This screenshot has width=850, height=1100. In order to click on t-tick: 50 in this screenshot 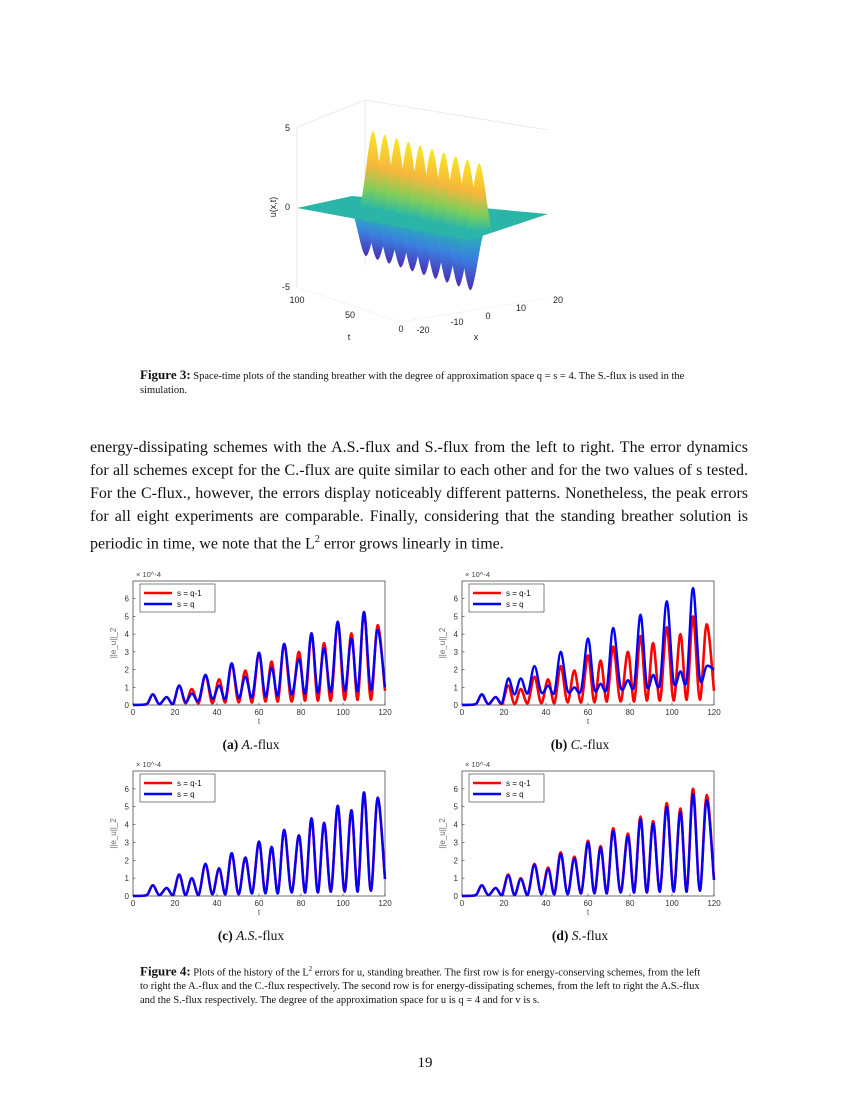, I will do `click(350, 315)`.